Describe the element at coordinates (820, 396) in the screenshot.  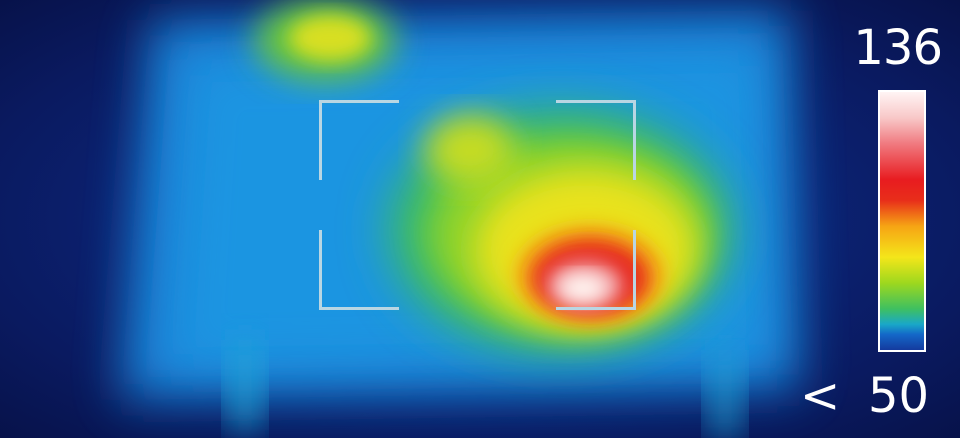
I see `scale-min-prefix: <` at that location.